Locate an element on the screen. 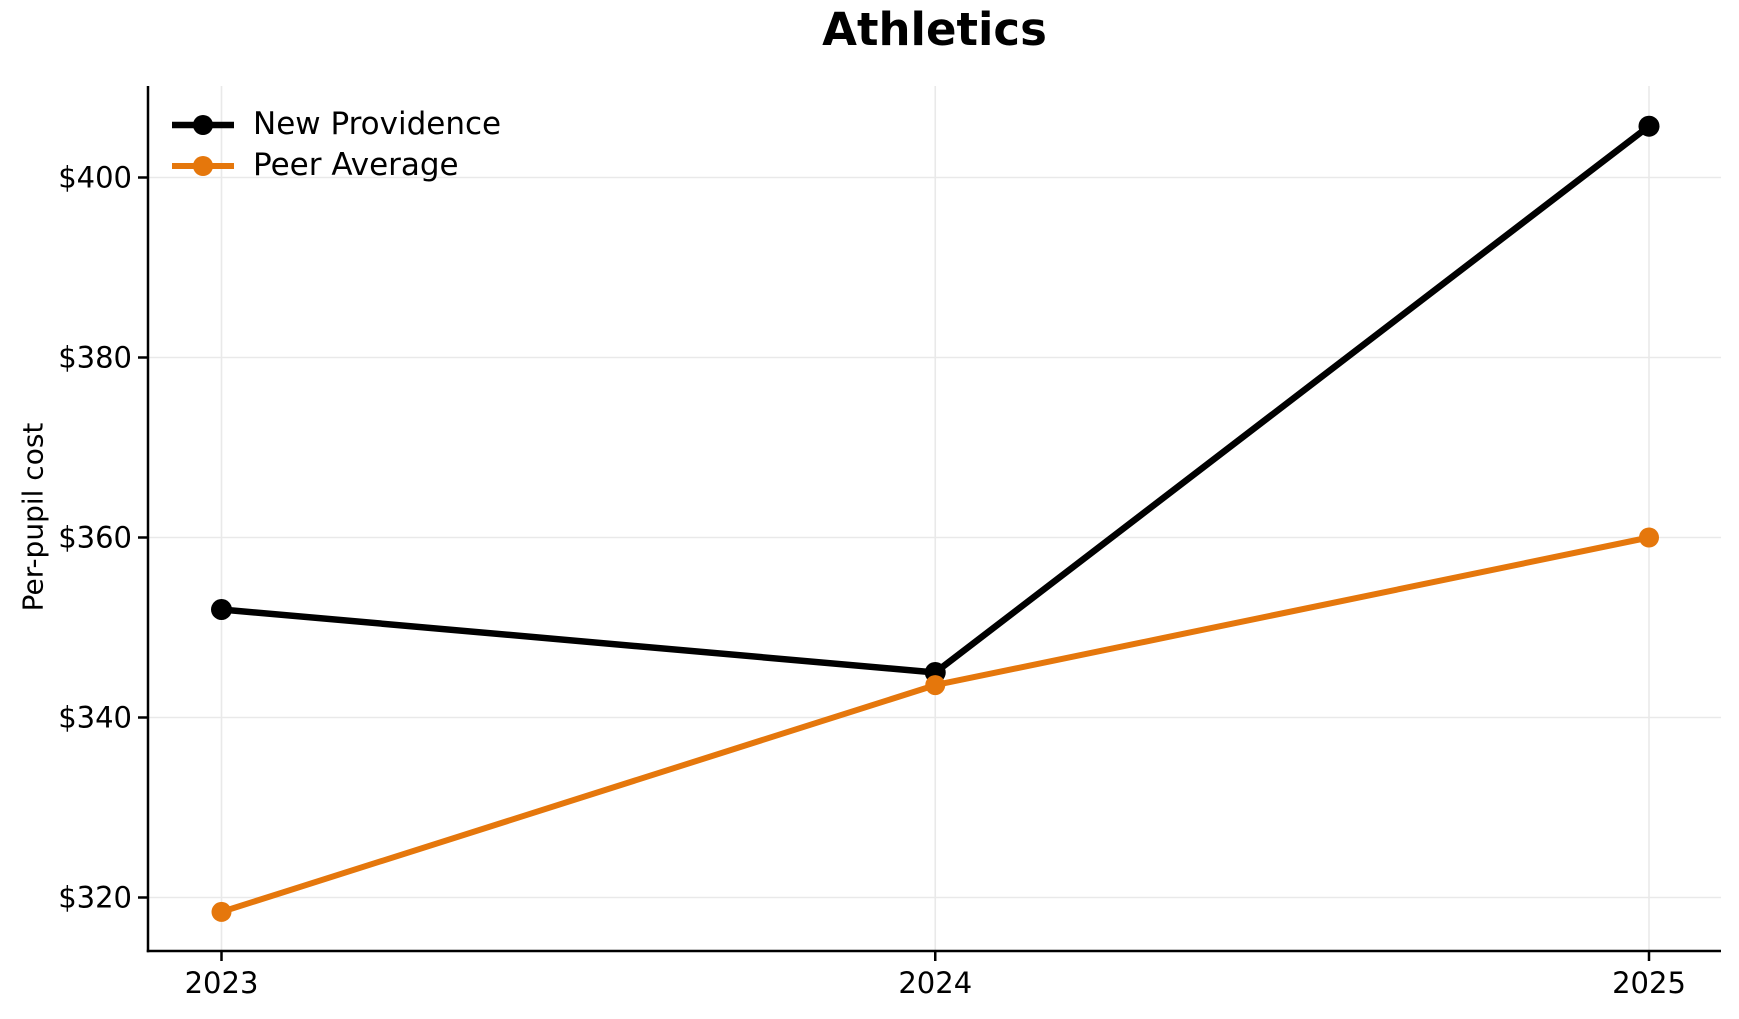  y-tick-label: $400 is located at coordinates (95, 178).